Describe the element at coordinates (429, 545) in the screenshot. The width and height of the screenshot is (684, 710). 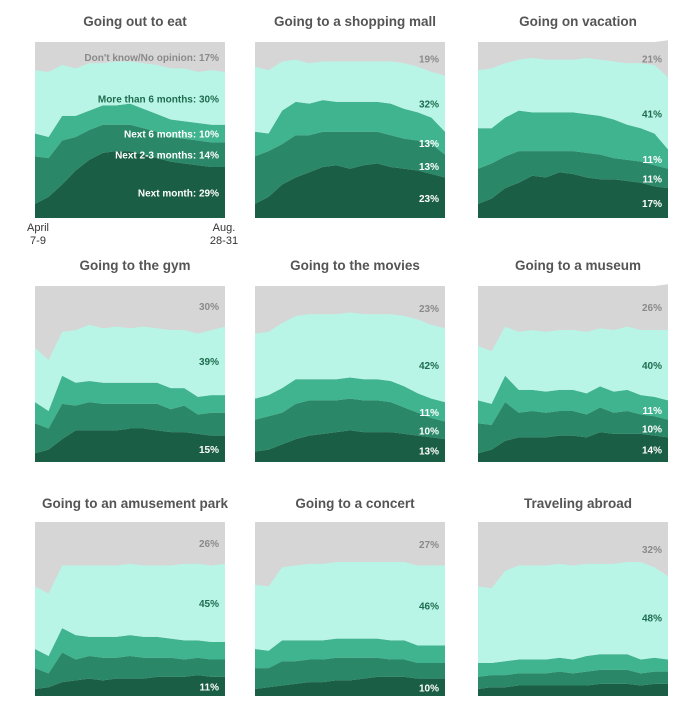
I see `end-label-no-opinion: 27%` at that location.